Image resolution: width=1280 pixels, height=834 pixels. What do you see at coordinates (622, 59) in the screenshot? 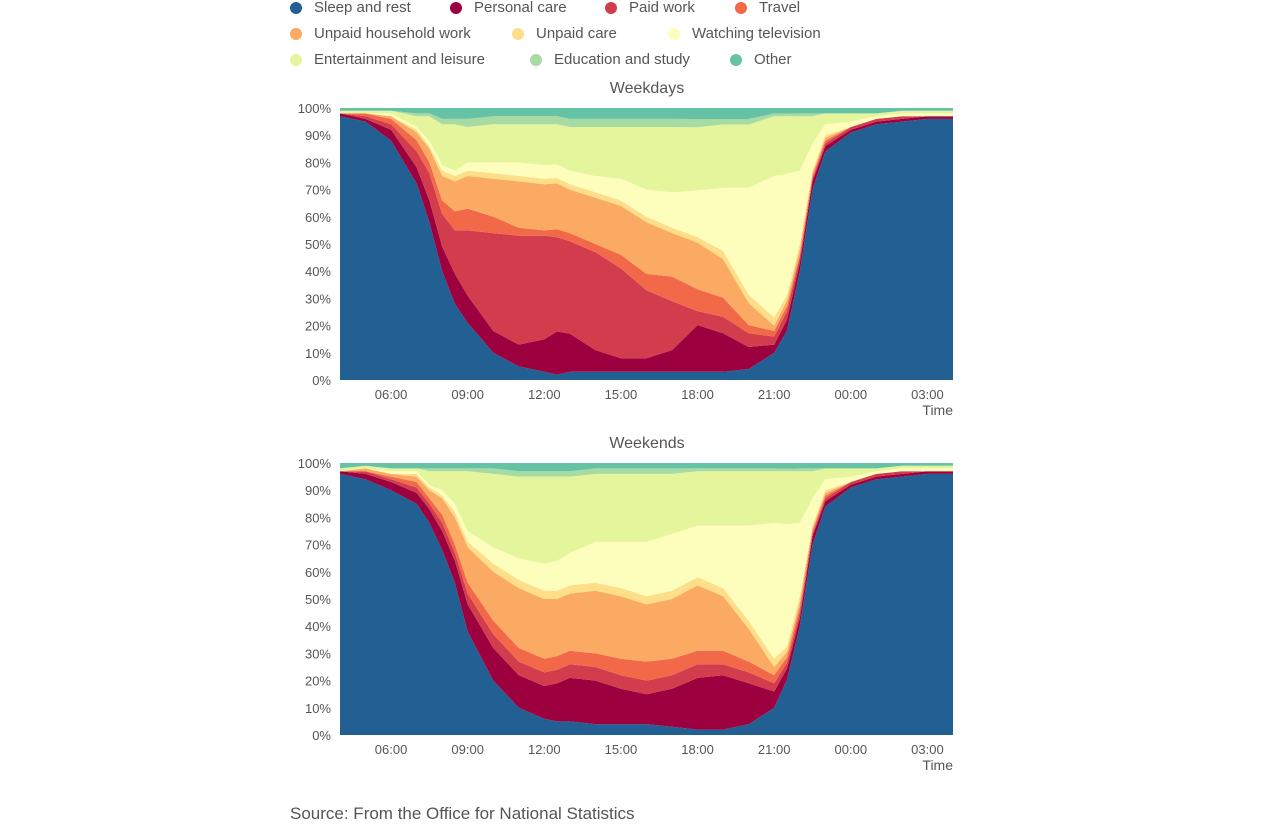
I see `legend-label: Education and study` at bounding box center [622, 59].